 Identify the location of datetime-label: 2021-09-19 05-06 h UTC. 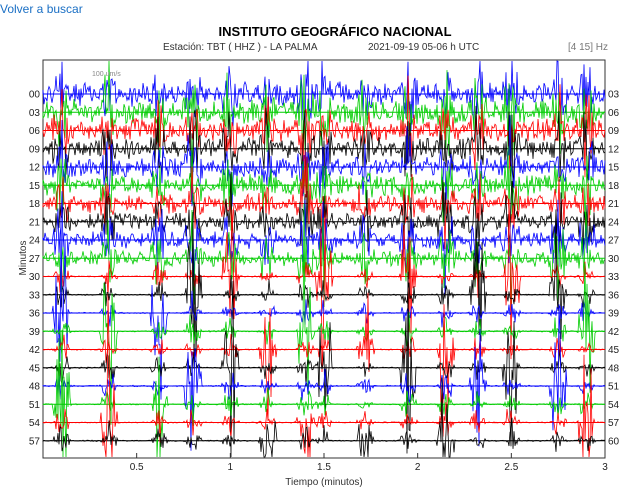
(423, 47).